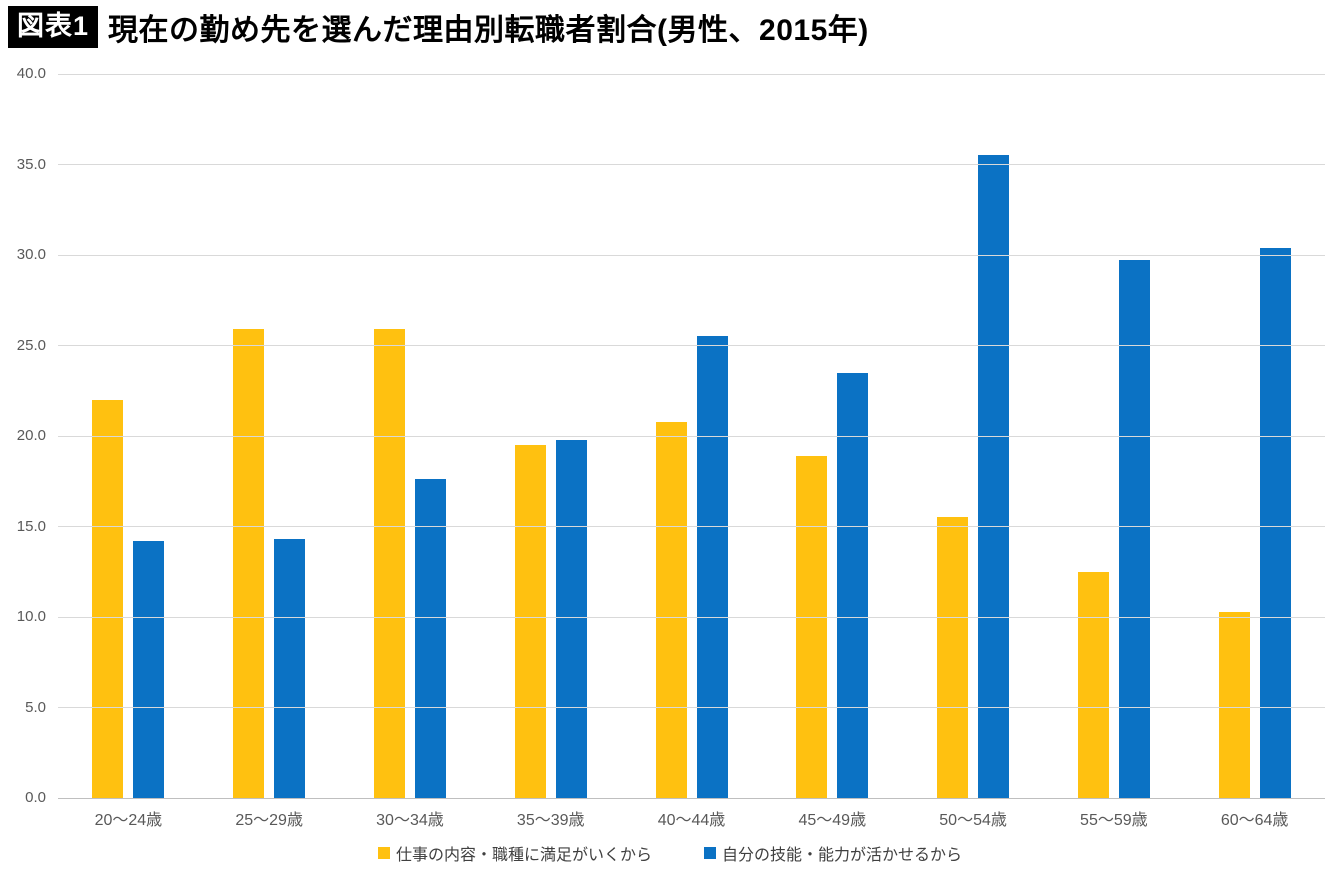 The image size is (1340, 869). I want to click on y-axis-tick-label: 30.0, so click(31, 254).